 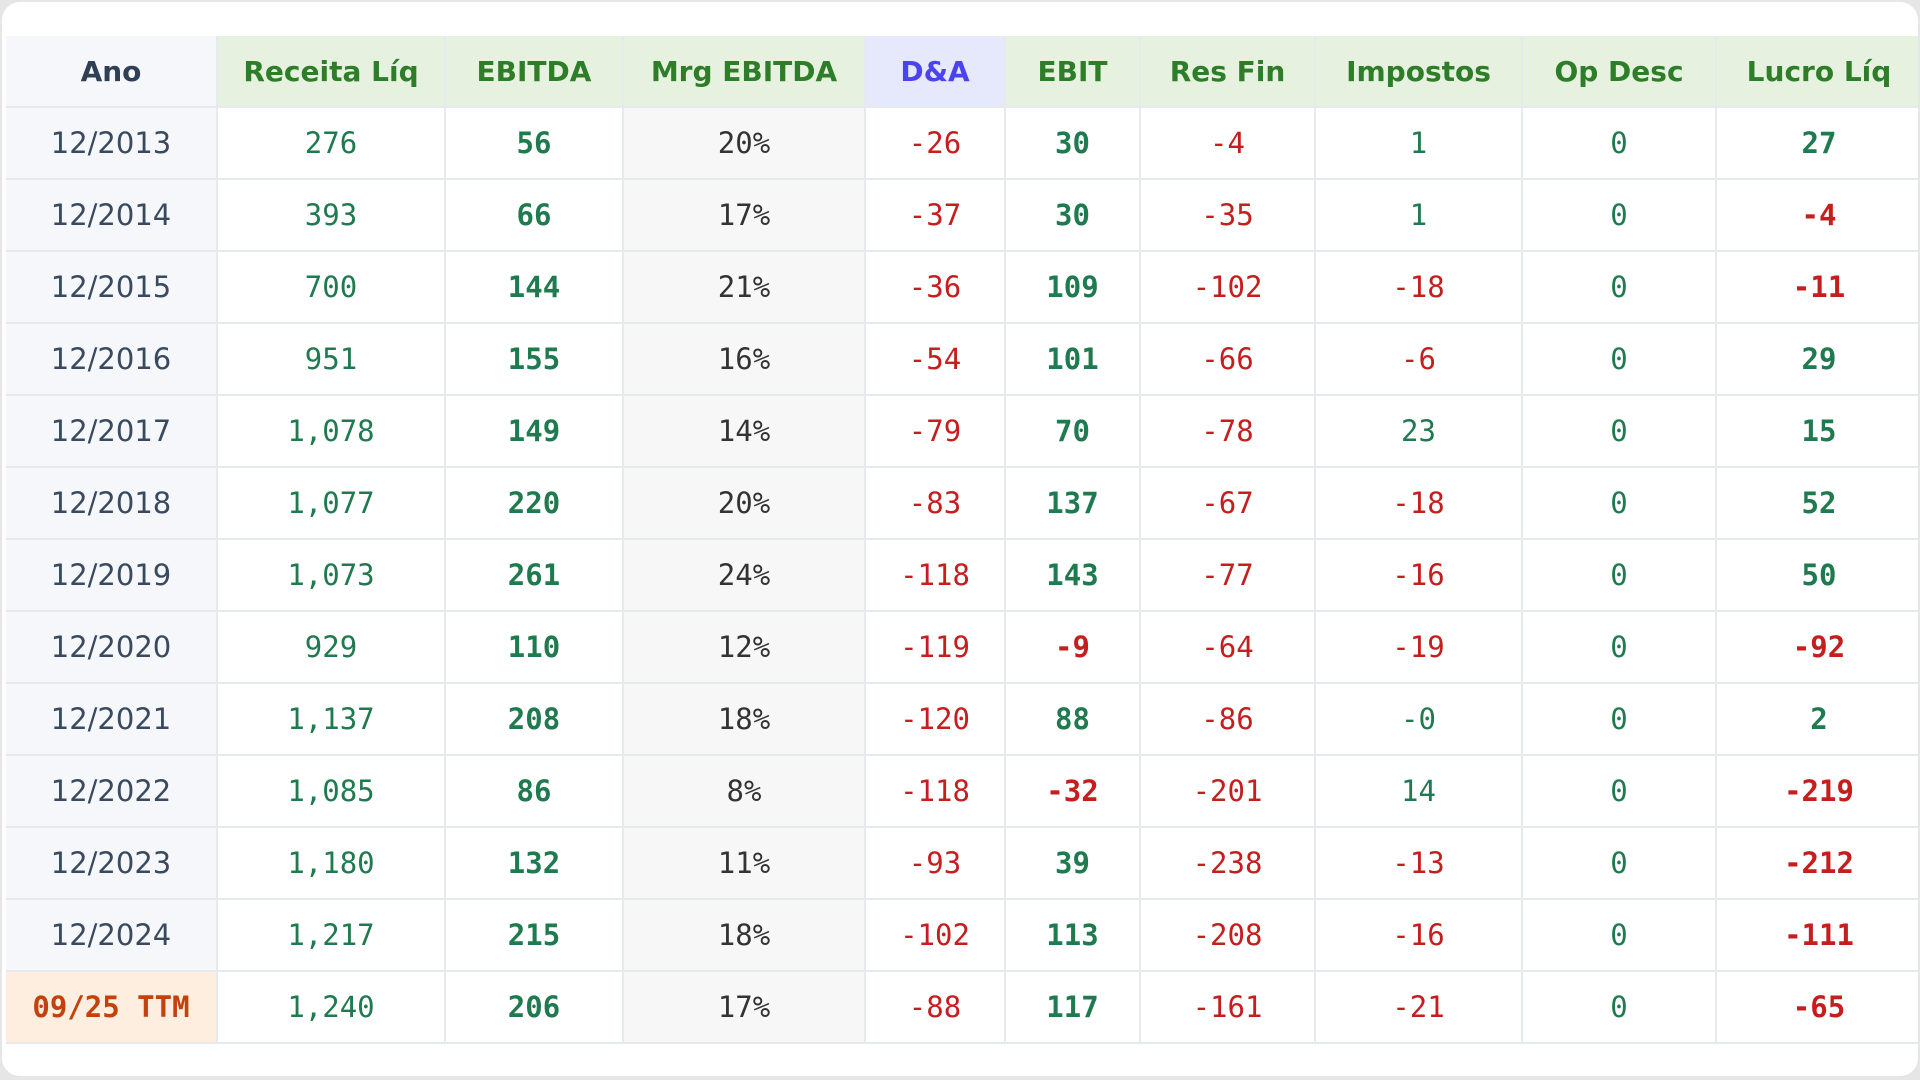 I want to click on header-mrg-ebitda: Mrg EBITDA, so click(x=744, y=72).